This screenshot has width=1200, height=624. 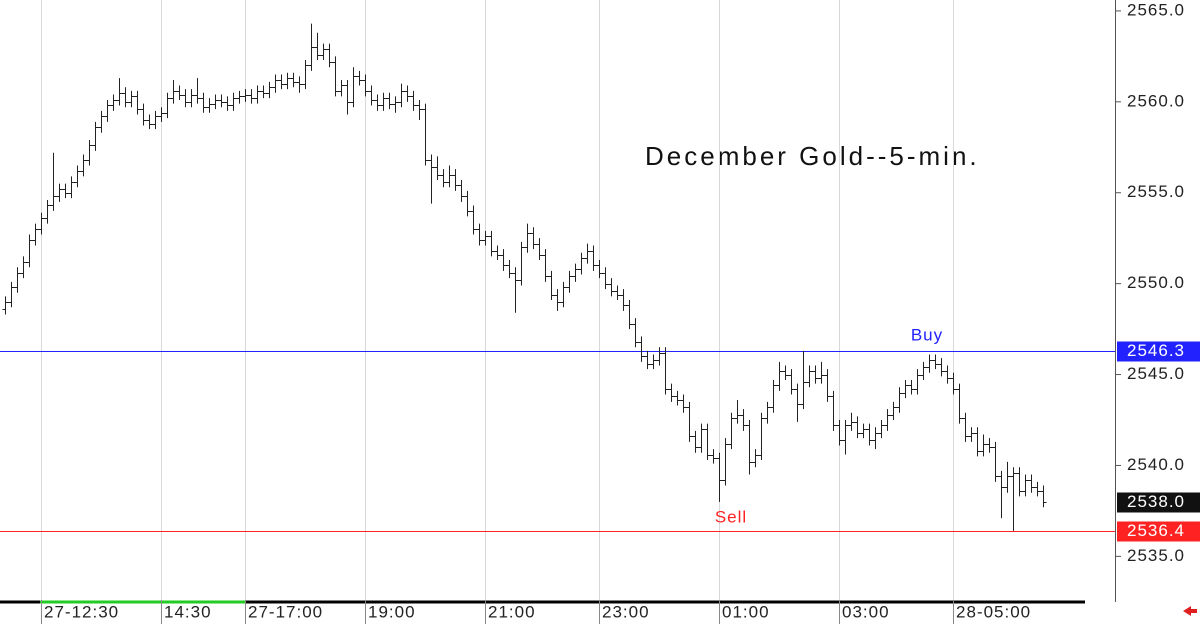 I want to click on level-price-label: 2546.3, so click(x=1156, y=350).